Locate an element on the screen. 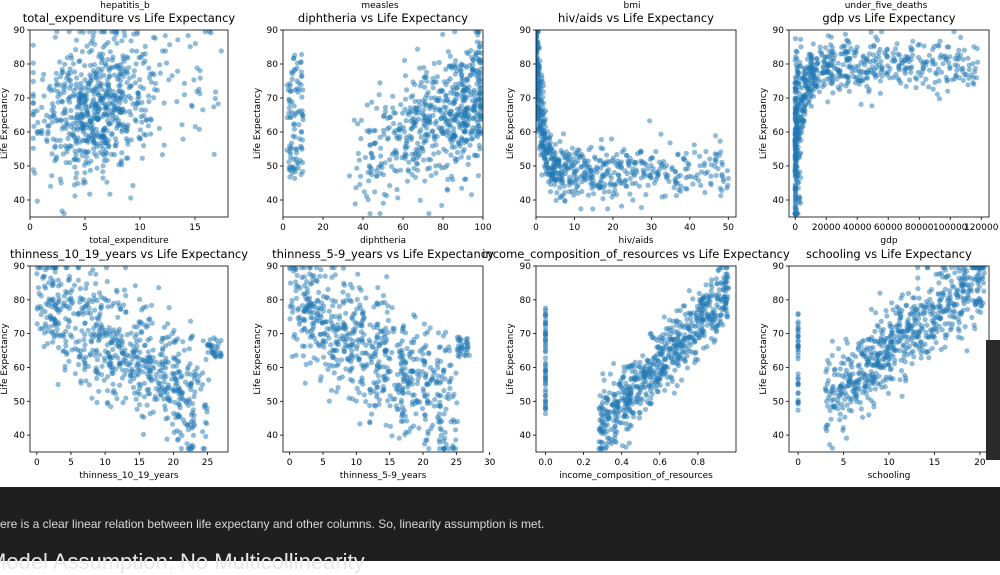 The width and height of the screenshot is (1000, 575). y-tick-label: 40 is located at coordinates (273, 201).